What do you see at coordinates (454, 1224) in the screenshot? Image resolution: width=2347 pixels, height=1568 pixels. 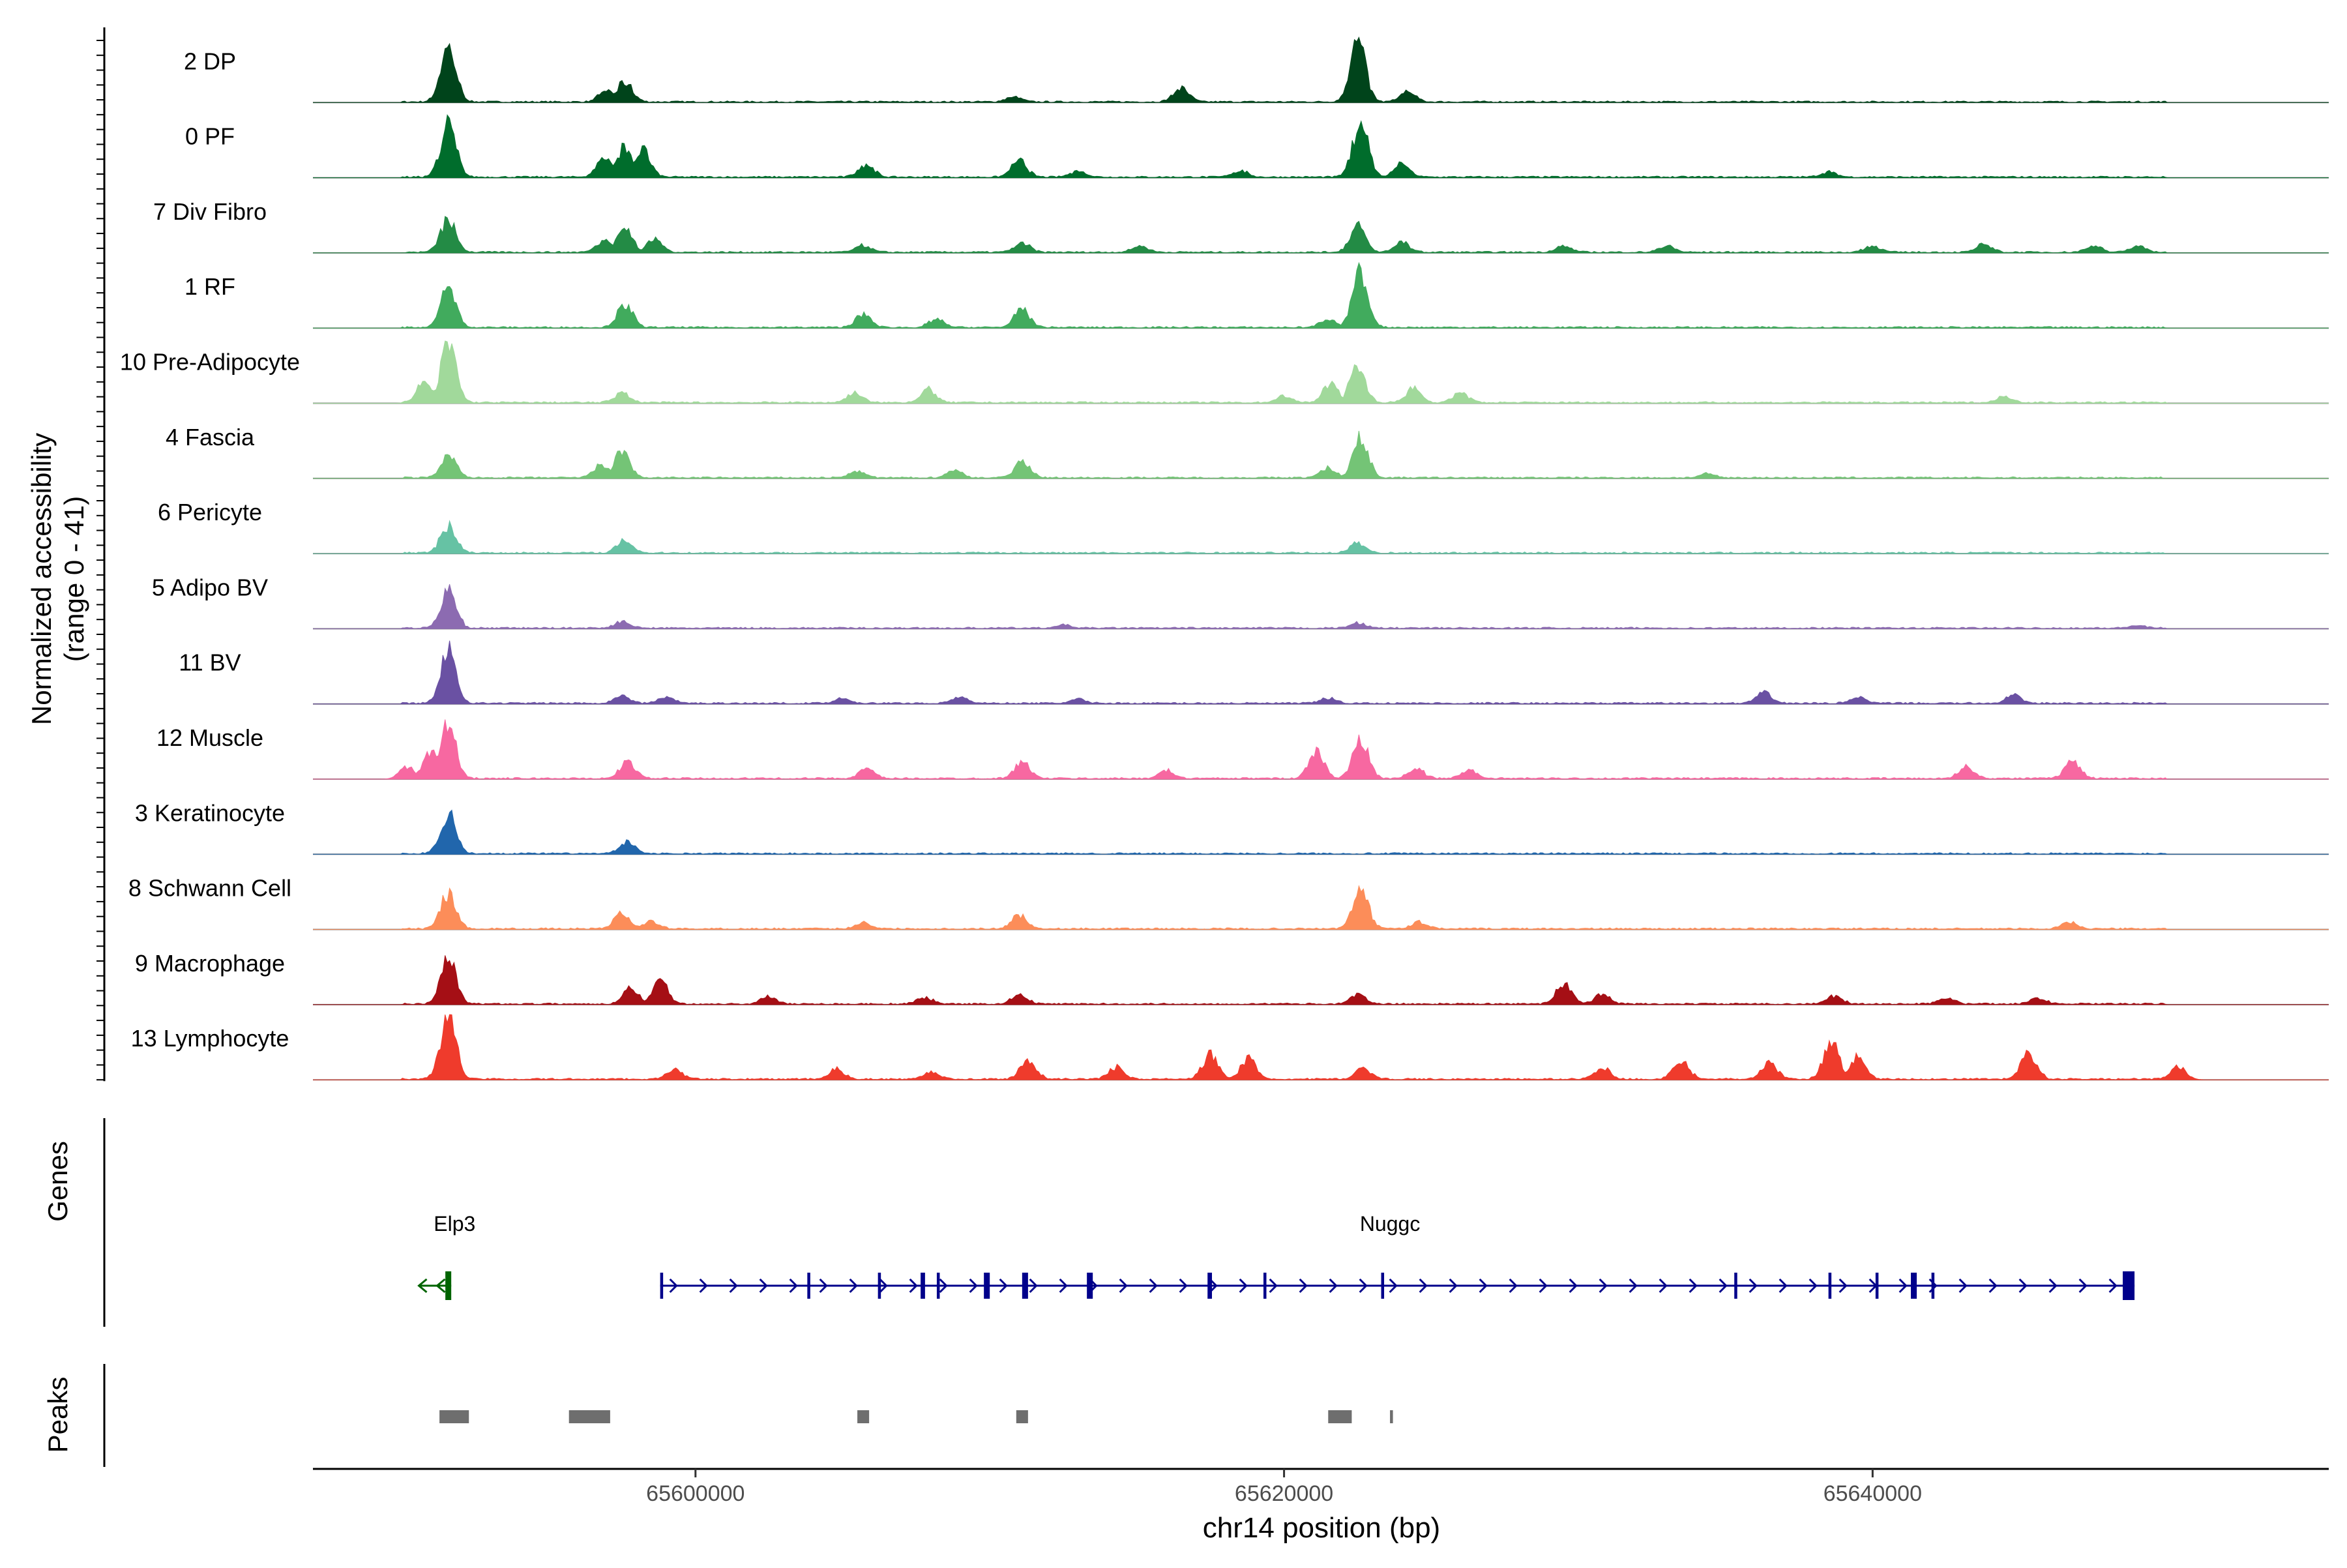 I see `gene-label: Elp3` at bounding box center [454, 1224].